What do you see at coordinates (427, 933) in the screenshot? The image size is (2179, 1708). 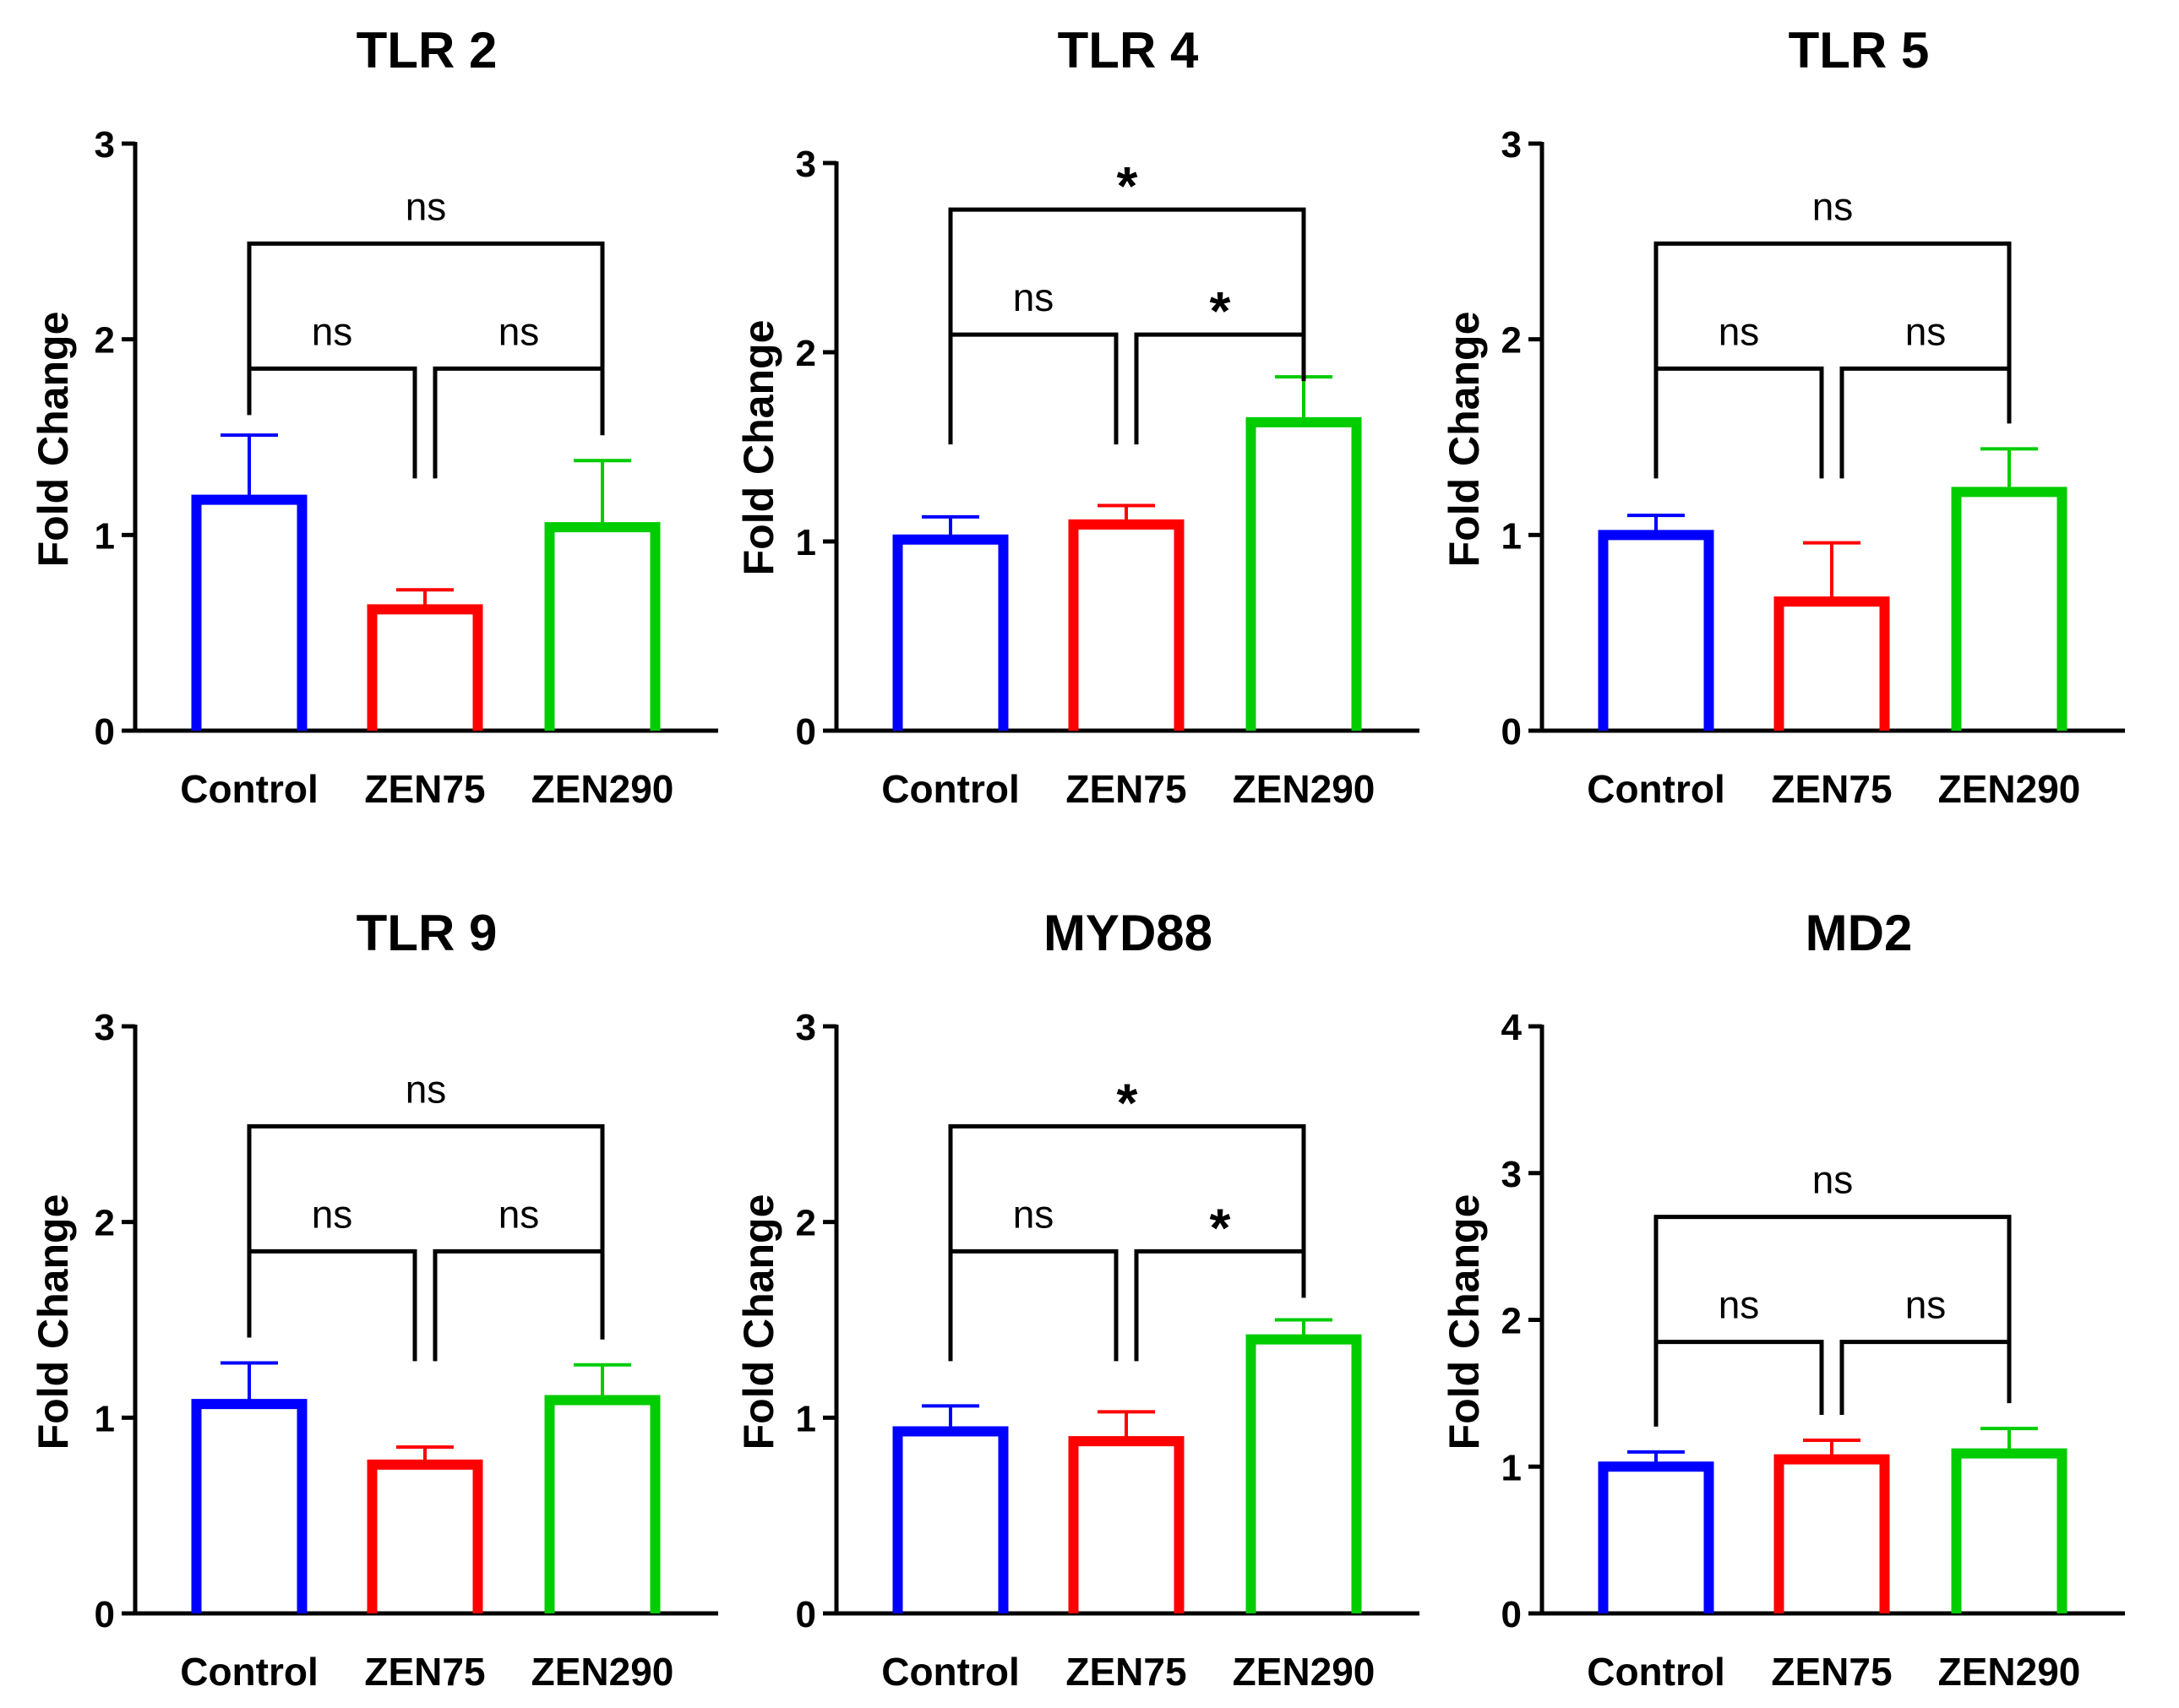 I see `panel-title: TLR 9` at bounding box center [427, 933].